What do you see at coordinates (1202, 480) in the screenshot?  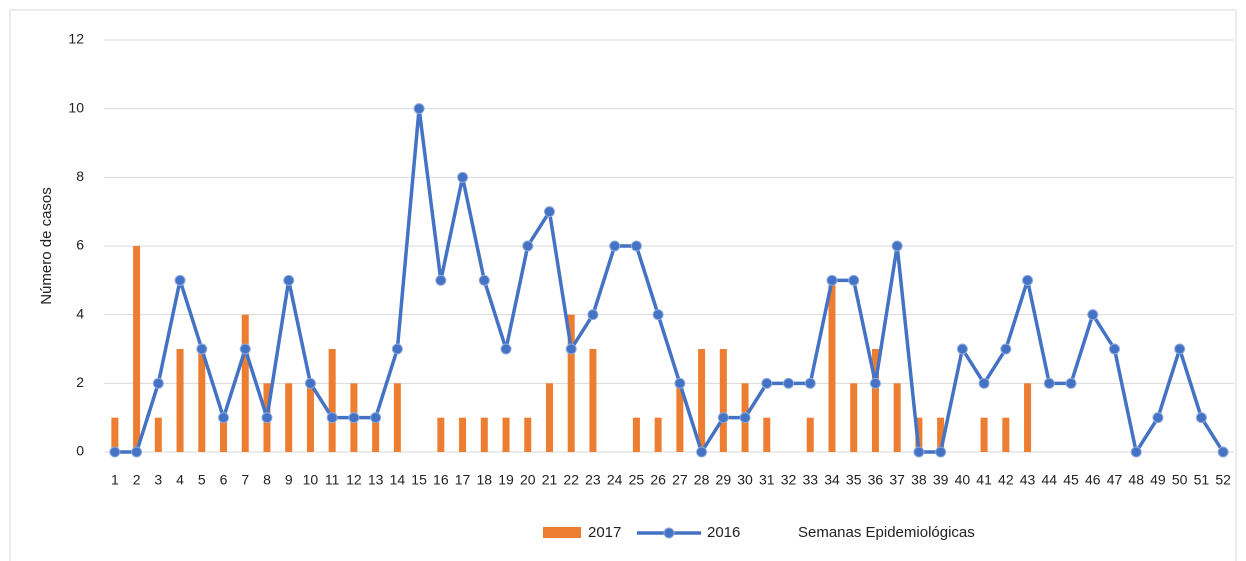 I see `x-tick-label: 51` at bounding box center [1202, 480].